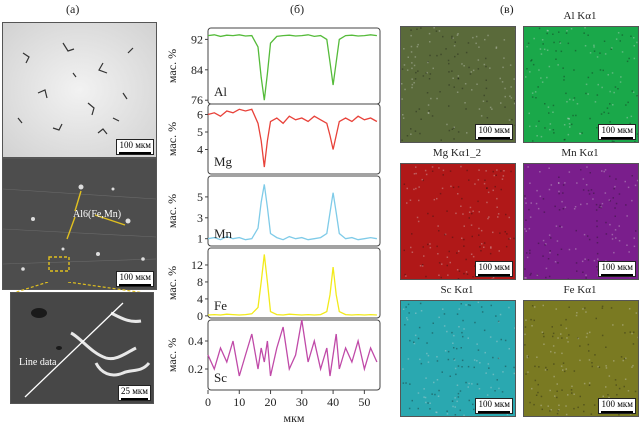  I want to click on profile-series-mn, so click(292, 212).